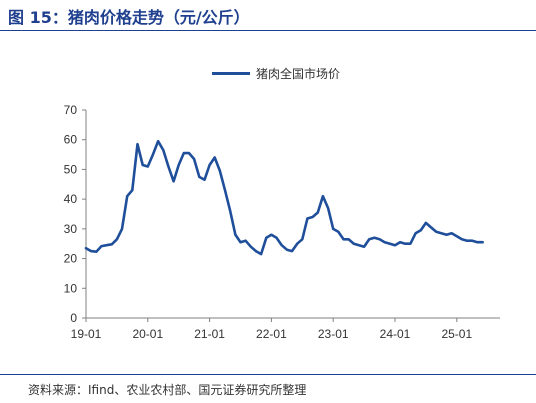  Describe the element at coordinates (73, 318) in the screenshot. I see `y-tick-label: 0` at that location.